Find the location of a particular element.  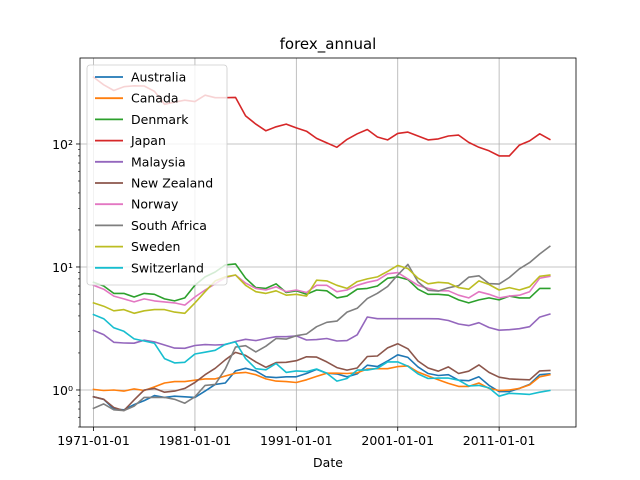

x-tick-label: 2001-01-01 is located at coordinates (397, 440).